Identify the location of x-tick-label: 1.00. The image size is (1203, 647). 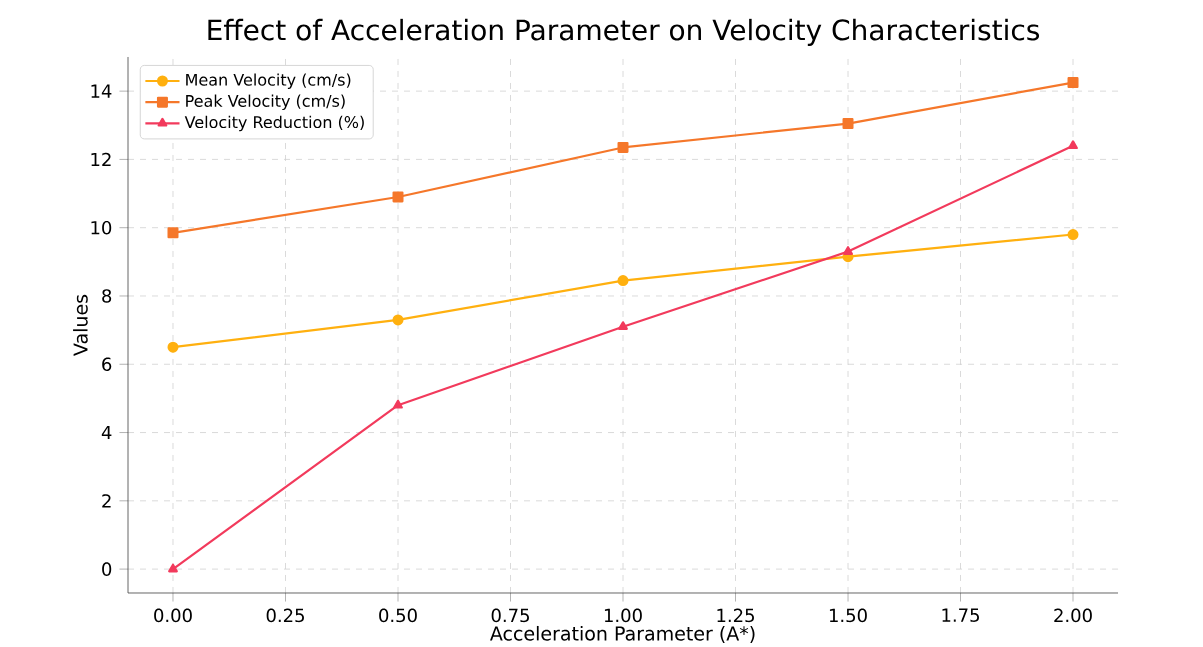
(623, 615).